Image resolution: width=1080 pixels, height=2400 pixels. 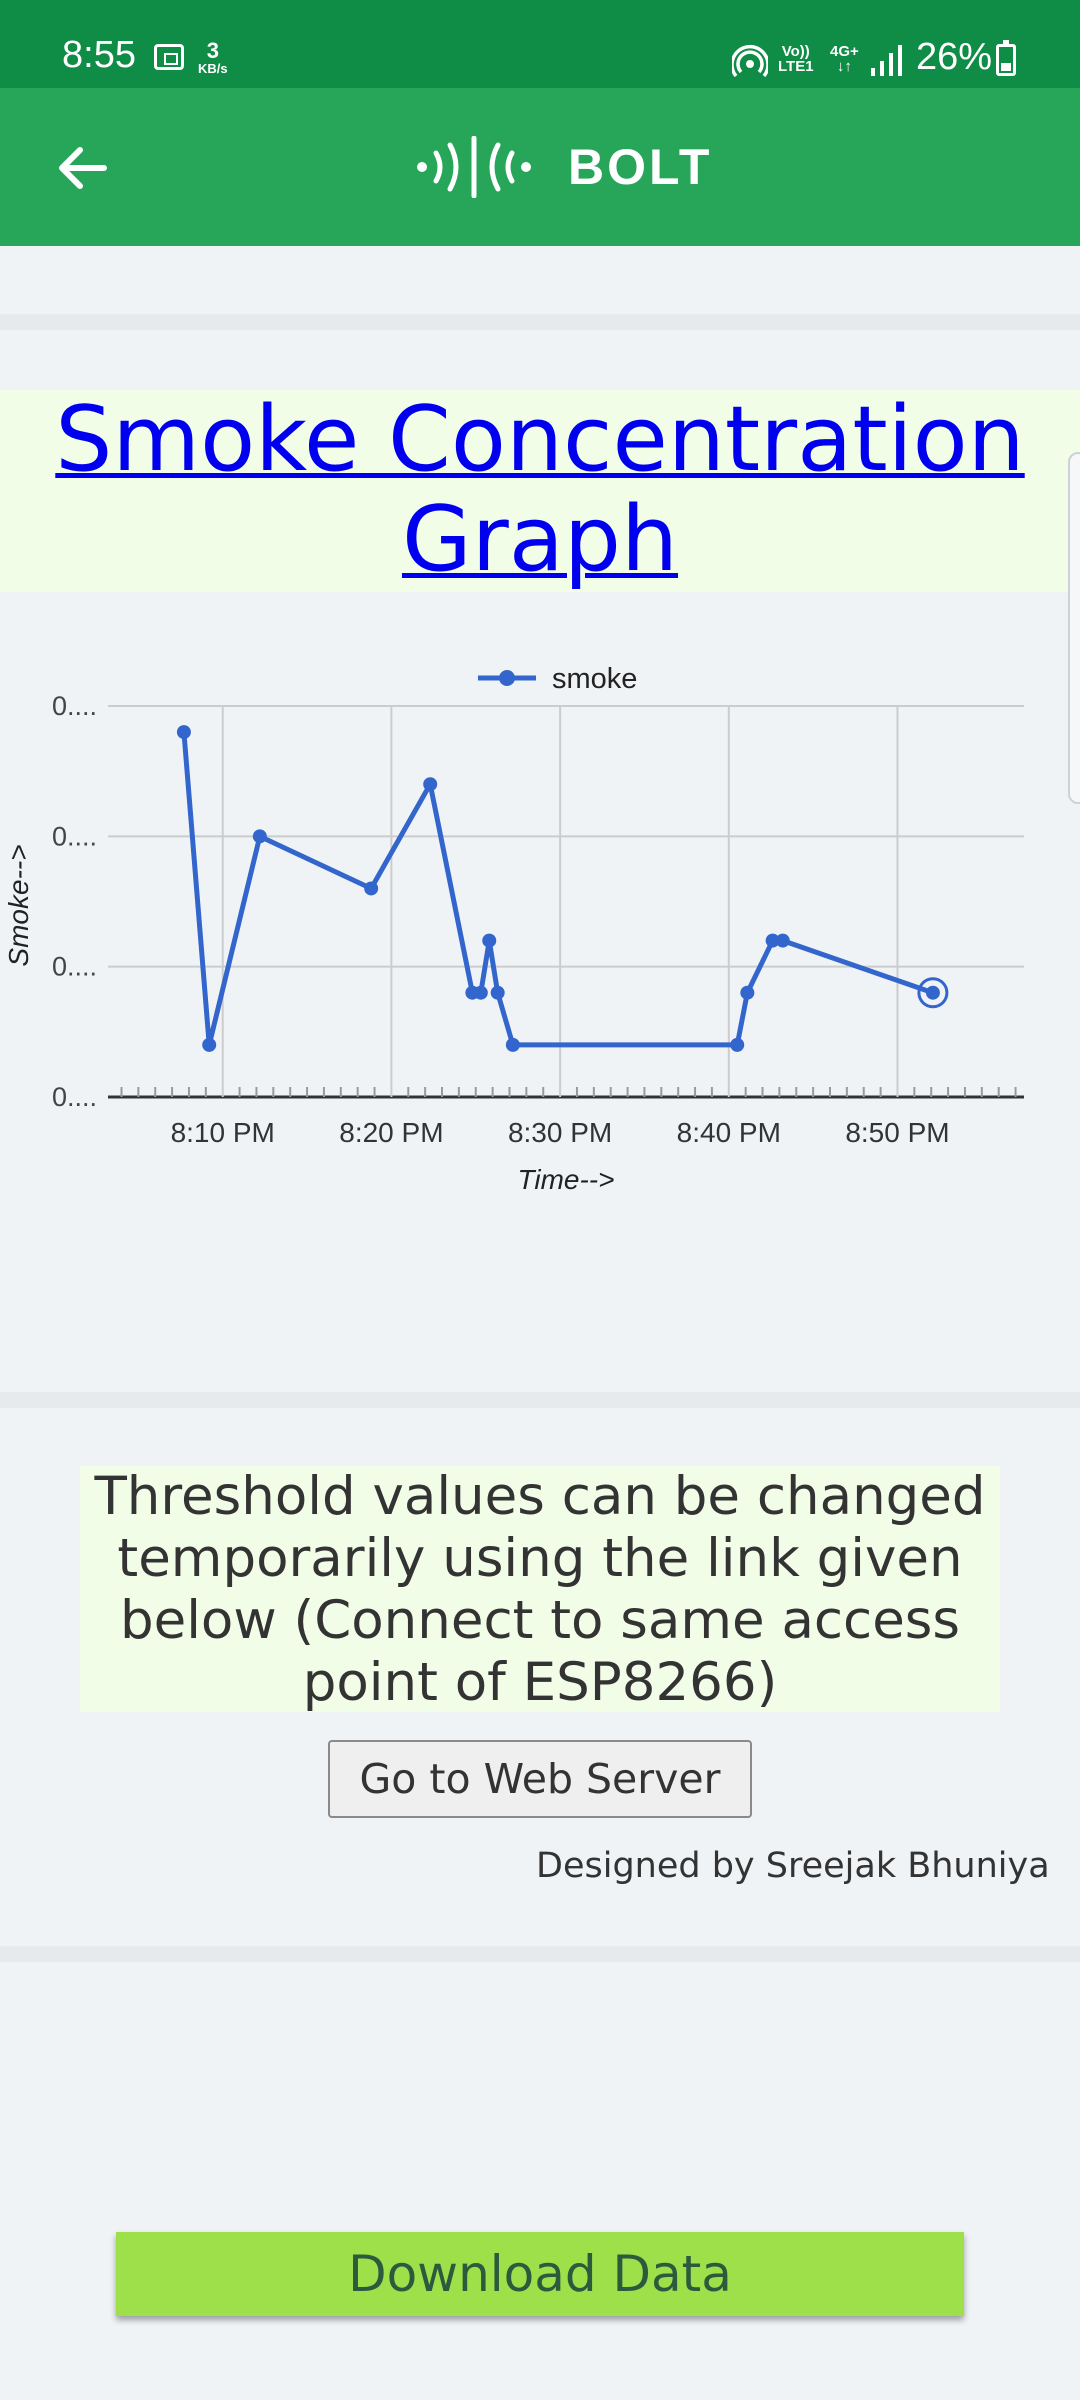 What do you see at coordinates (640, 167) in the screenshot?
I see `bolt-logo-text: BOLT` at bounding box center [640, 167].